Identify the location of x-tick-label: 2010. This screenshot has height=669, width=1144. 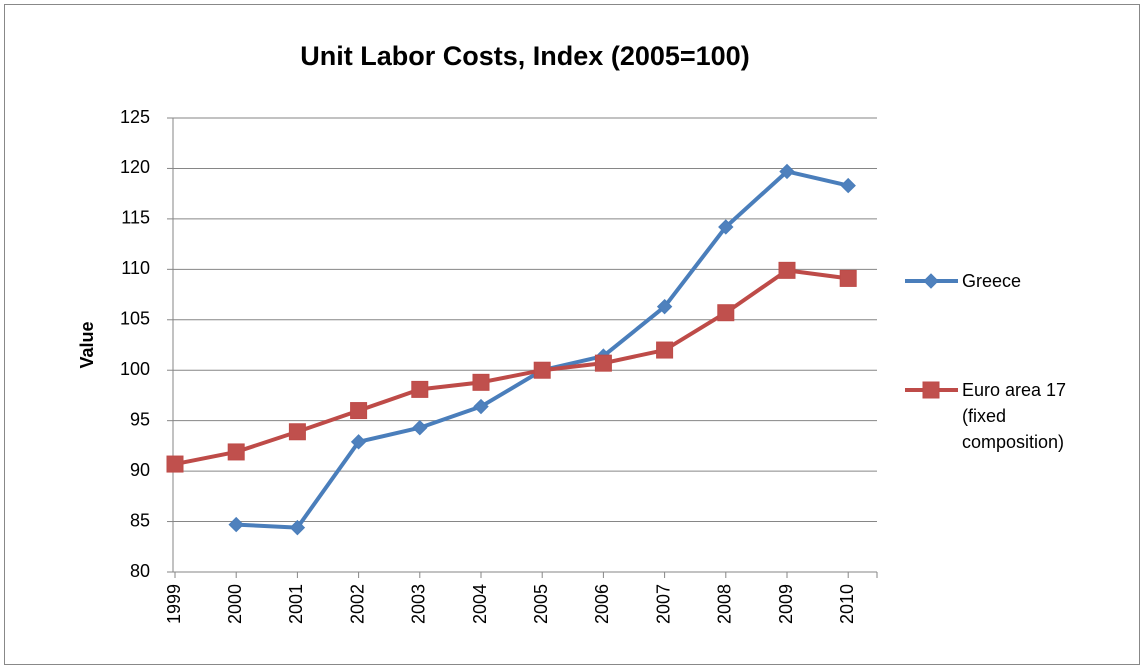
(847, 604).